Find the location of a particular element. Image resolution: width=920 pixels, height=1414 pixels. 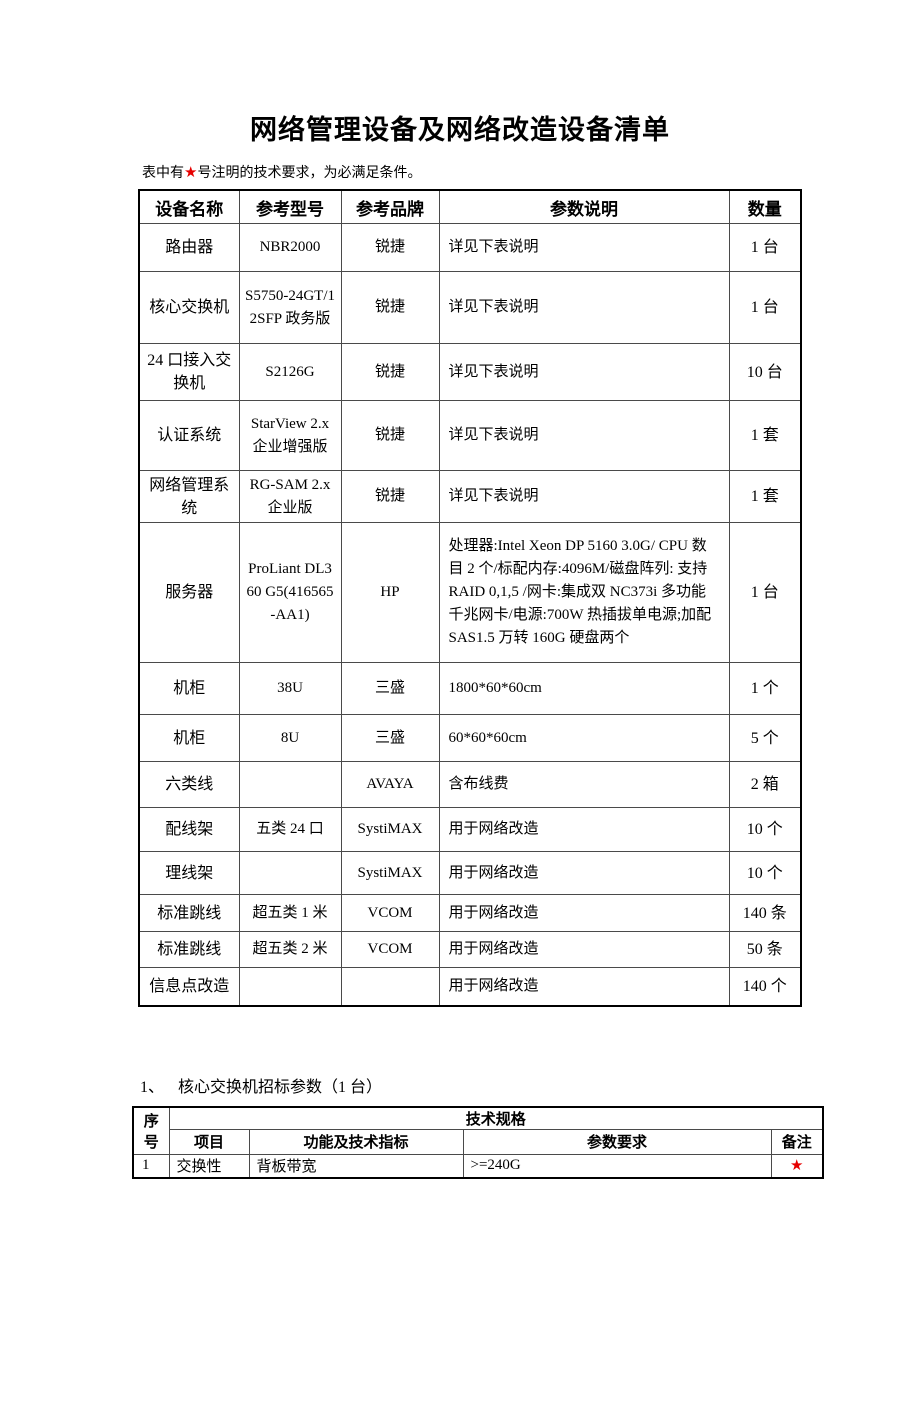

equipment-row: 配线架 五类 24 口 SystiMAX 用于网络改造 10 个 is located at coordinates (470, 829).